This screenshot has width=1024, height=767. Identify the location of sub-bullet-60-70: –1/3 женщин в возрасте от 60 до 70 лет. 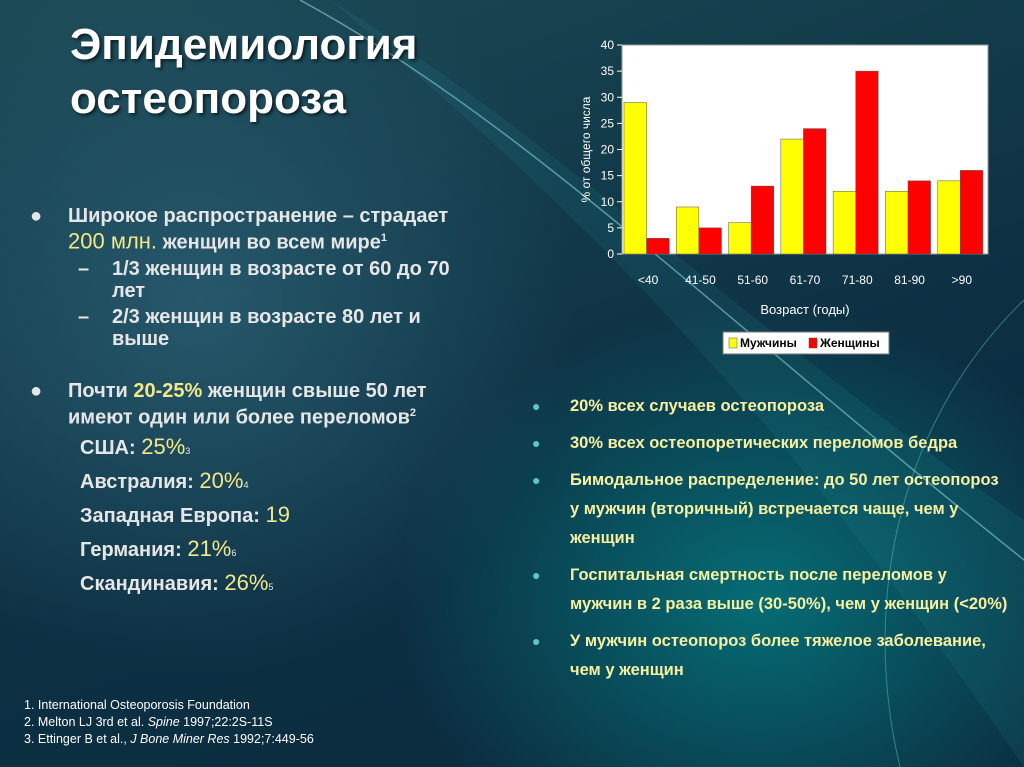
(264, 279).